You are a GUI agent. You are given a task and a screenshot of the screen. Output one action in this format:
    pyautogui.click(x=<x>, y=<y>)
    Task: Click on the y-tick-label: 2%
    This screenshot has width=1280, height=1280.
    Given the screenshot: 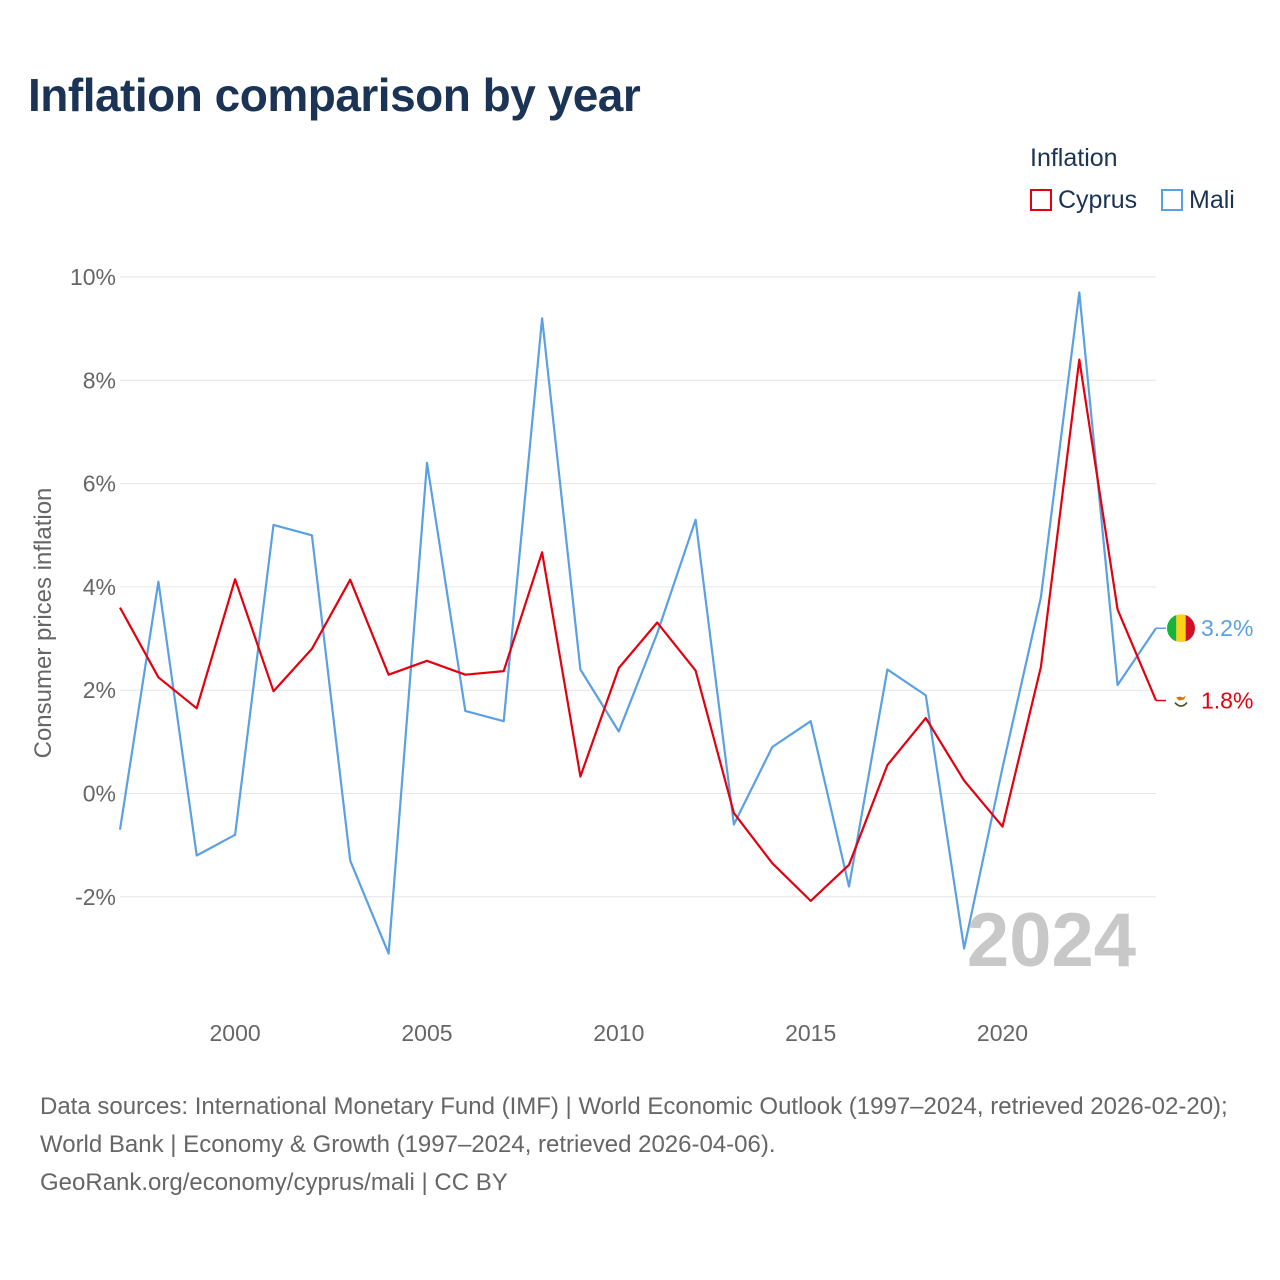 What is the action you would take?
    pyautogui.click(x=99, y=690)
    